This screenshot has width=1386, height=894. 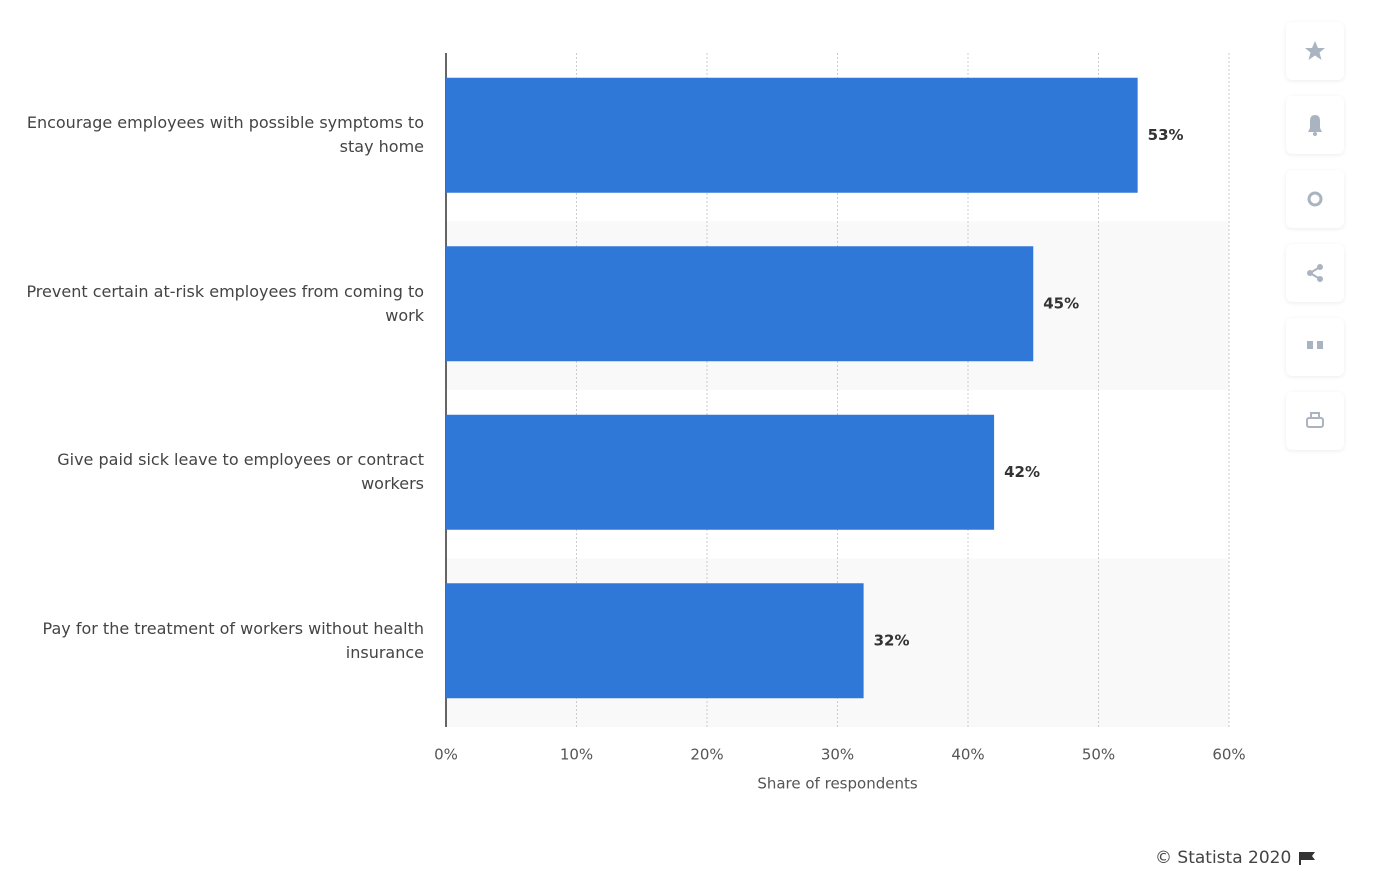 What do you see at coordinates (837, 784) in the screenshot?
I see `x-axis-label: Share of respondents` at bounding box center [837, 784].